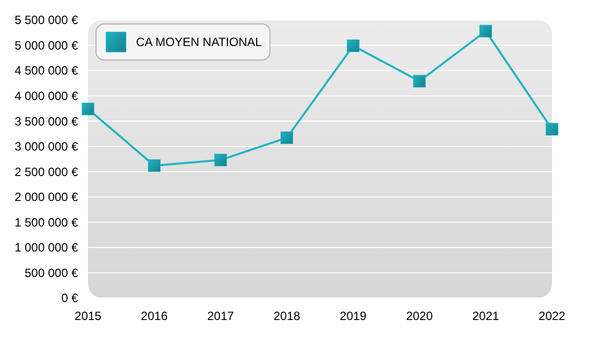 The height and width of the screenshot is (350, 600). I want to click on y-tick-label: 4 000 000 €, so click(46, 96).